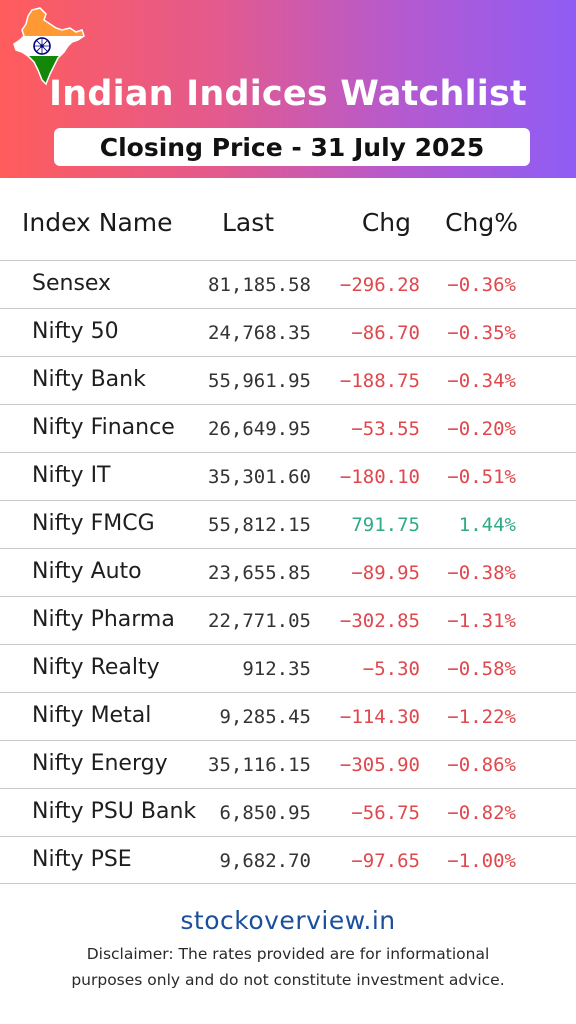 The width and height of the screenshot is (576, 1024). Describe the element at coordinates (385, 333) in the screenshot. I see `cell-change: −86.70` at that location.